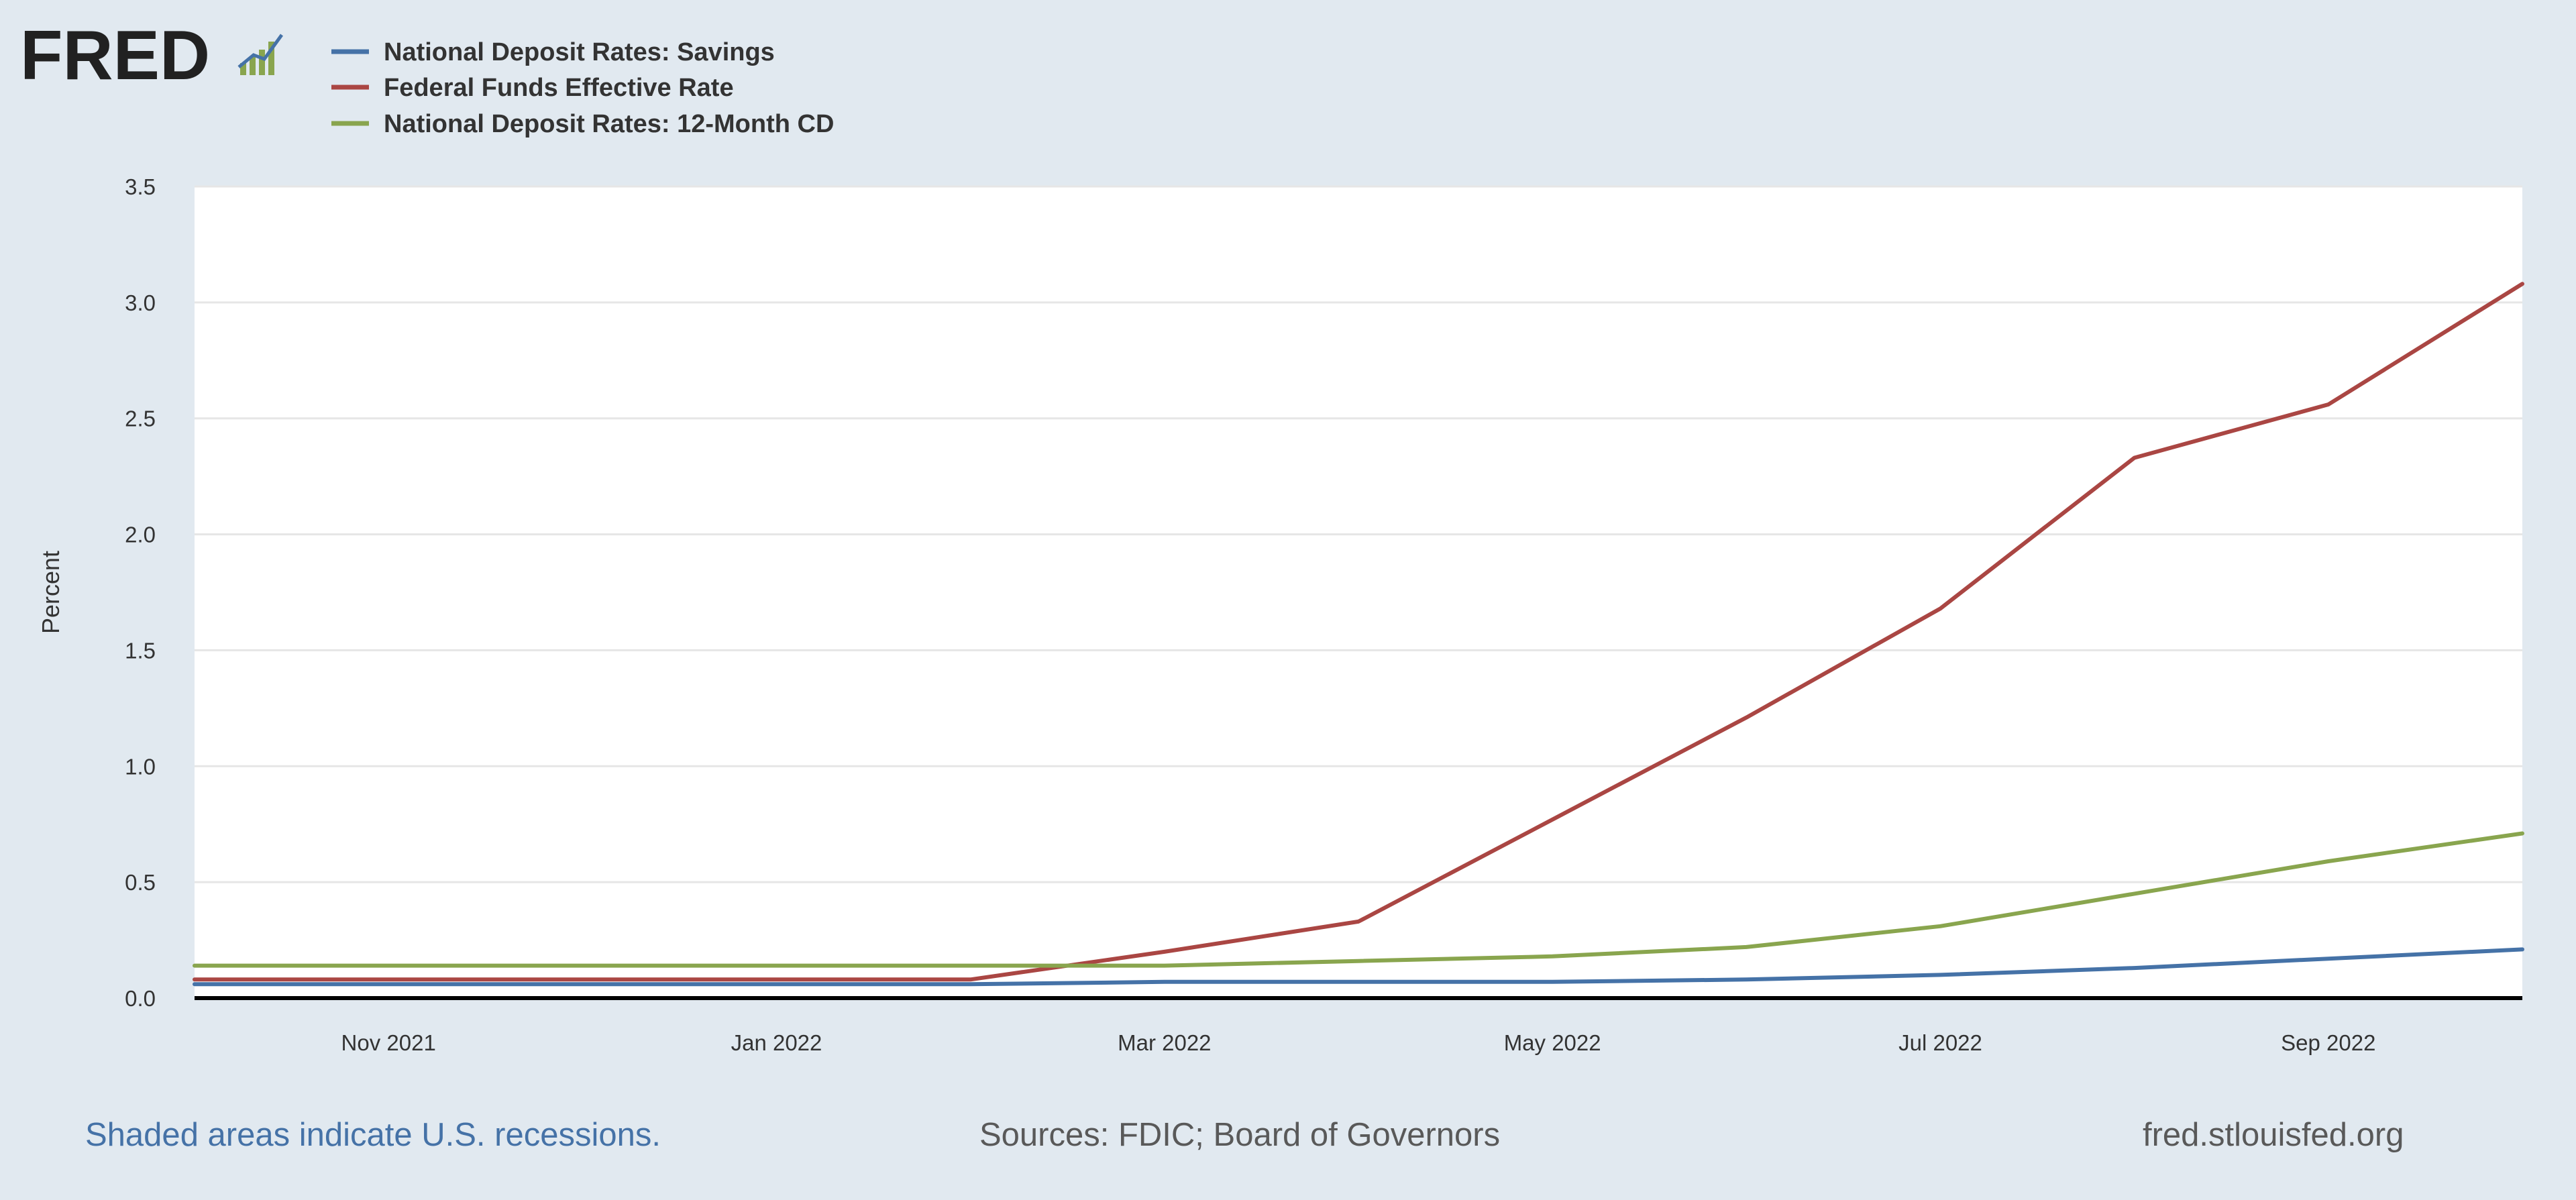 The image size is (2576, 1200). Describe the element at coordinates (1358, 899) in the screenshot. I see `series-line-cd` at that location.